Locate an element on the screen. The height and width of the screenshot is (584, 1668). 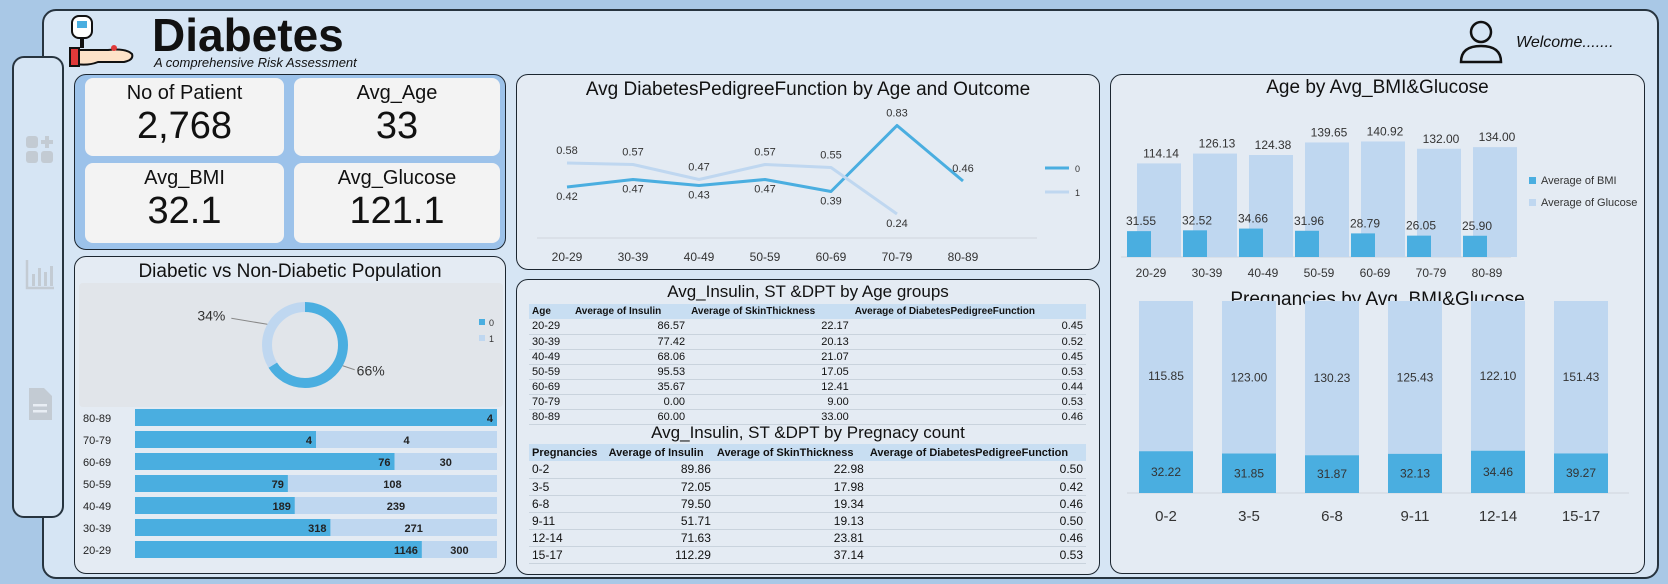
age-axis-label: 80-89 is located at coordinates (97, 419).